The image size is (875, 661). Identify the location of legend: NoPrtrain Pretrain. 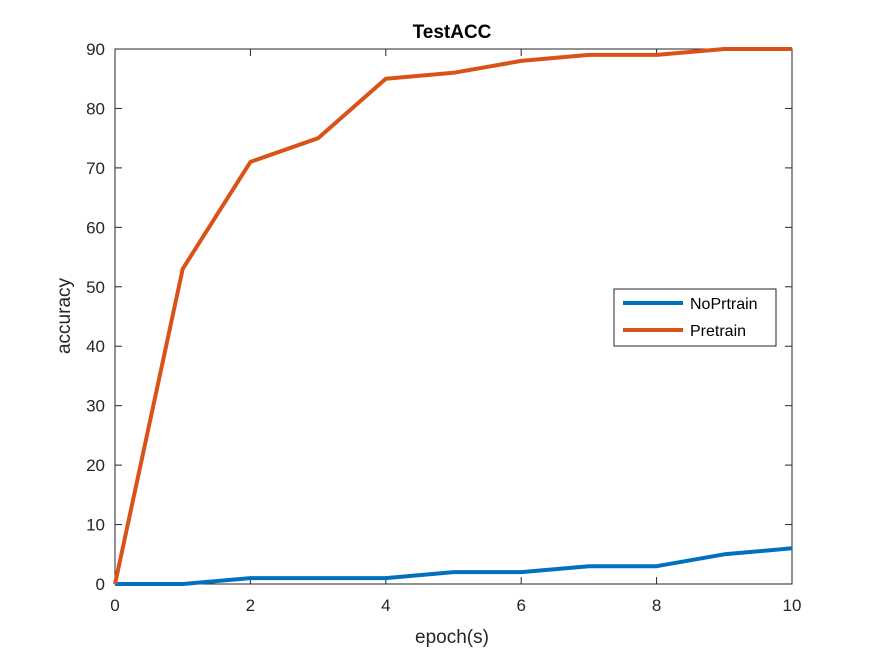
(695, 317).